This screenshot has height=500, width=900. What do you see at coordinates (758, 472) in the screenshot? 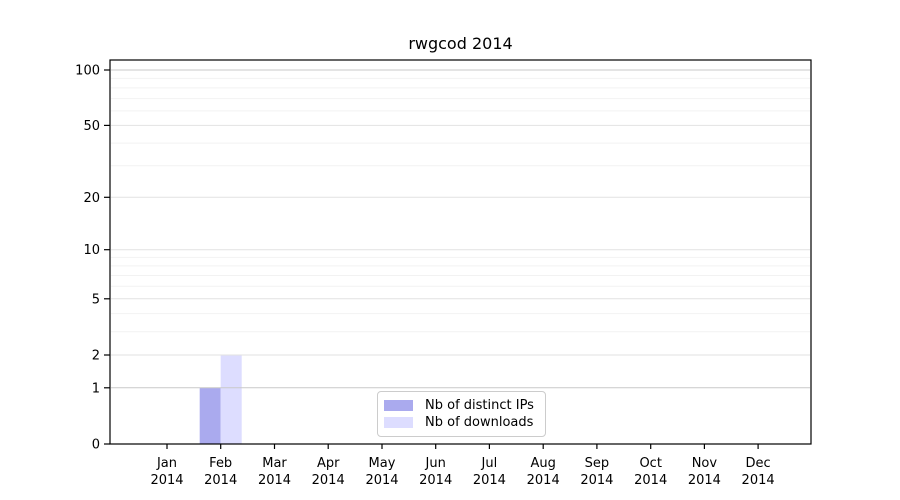
I see `x-tick-label-dec: Dec 2014` at bounding box center [758, 472].